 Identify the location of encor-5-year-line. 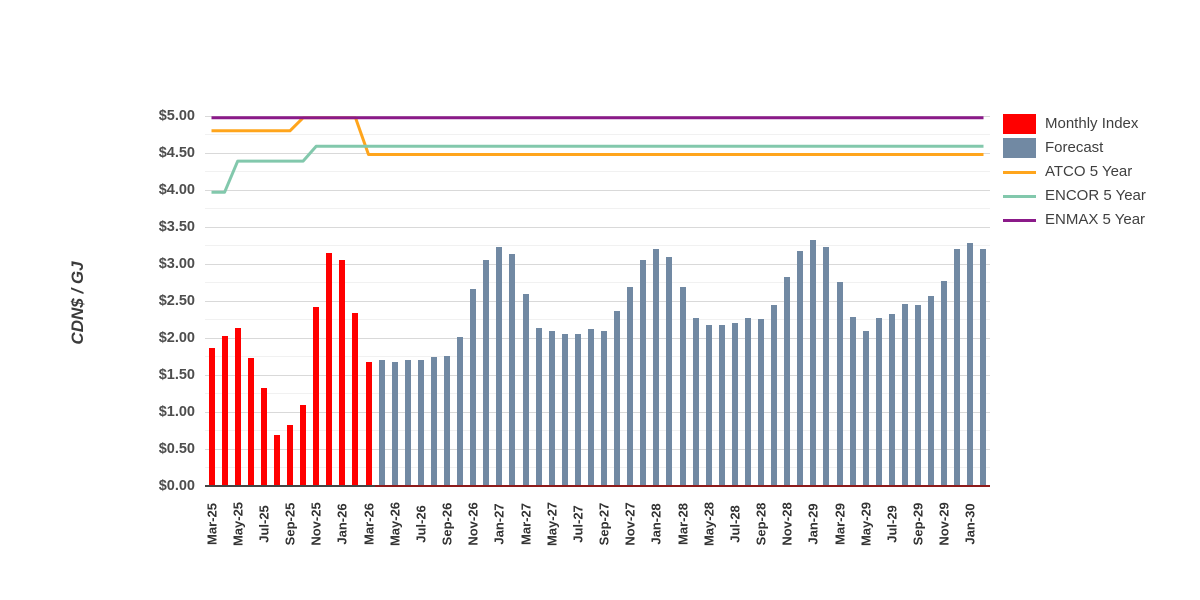
(597, 169).